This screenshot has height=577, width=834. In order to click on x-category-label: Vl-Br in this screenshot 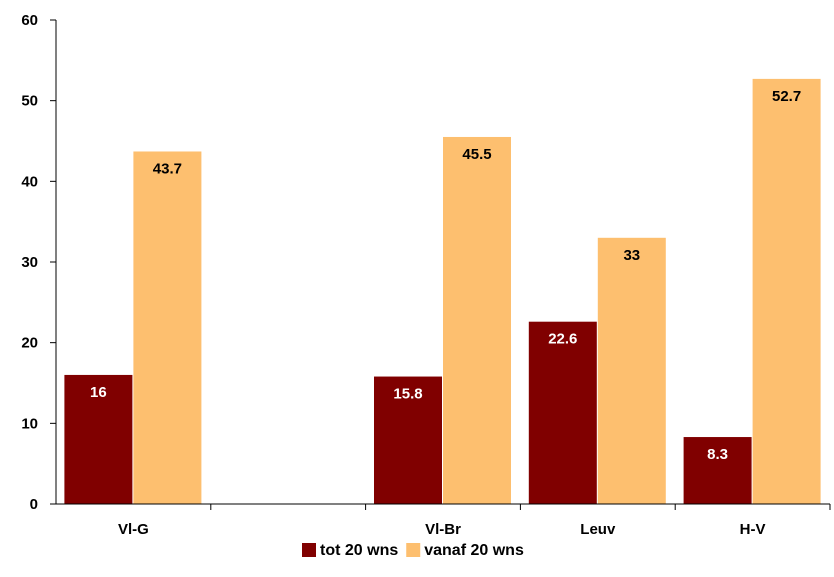, I will do `click(443, 529)`.